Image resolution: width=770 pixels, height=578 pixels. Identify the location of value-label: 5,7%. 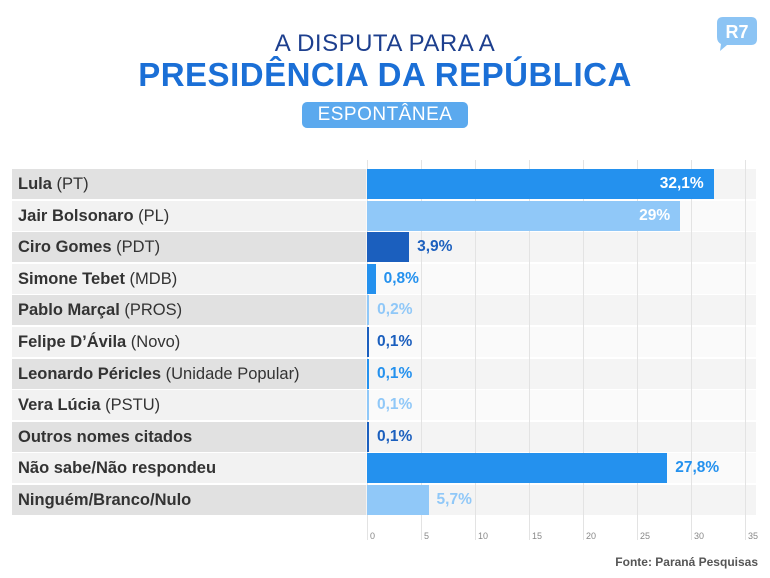
(454, 499).